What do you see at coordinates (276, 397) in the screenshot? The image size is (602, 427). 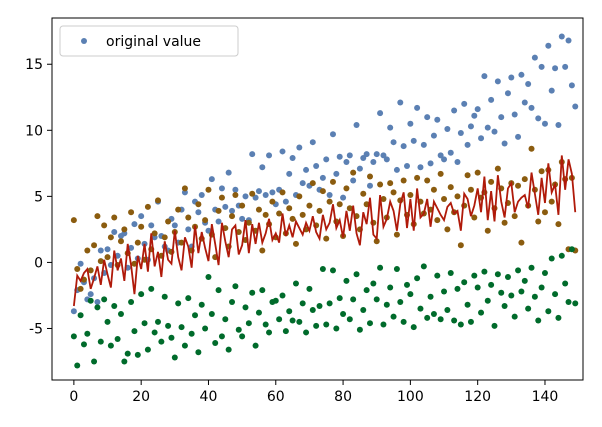 I see `x-tick-label: 60` at bounding box center [276, 397].